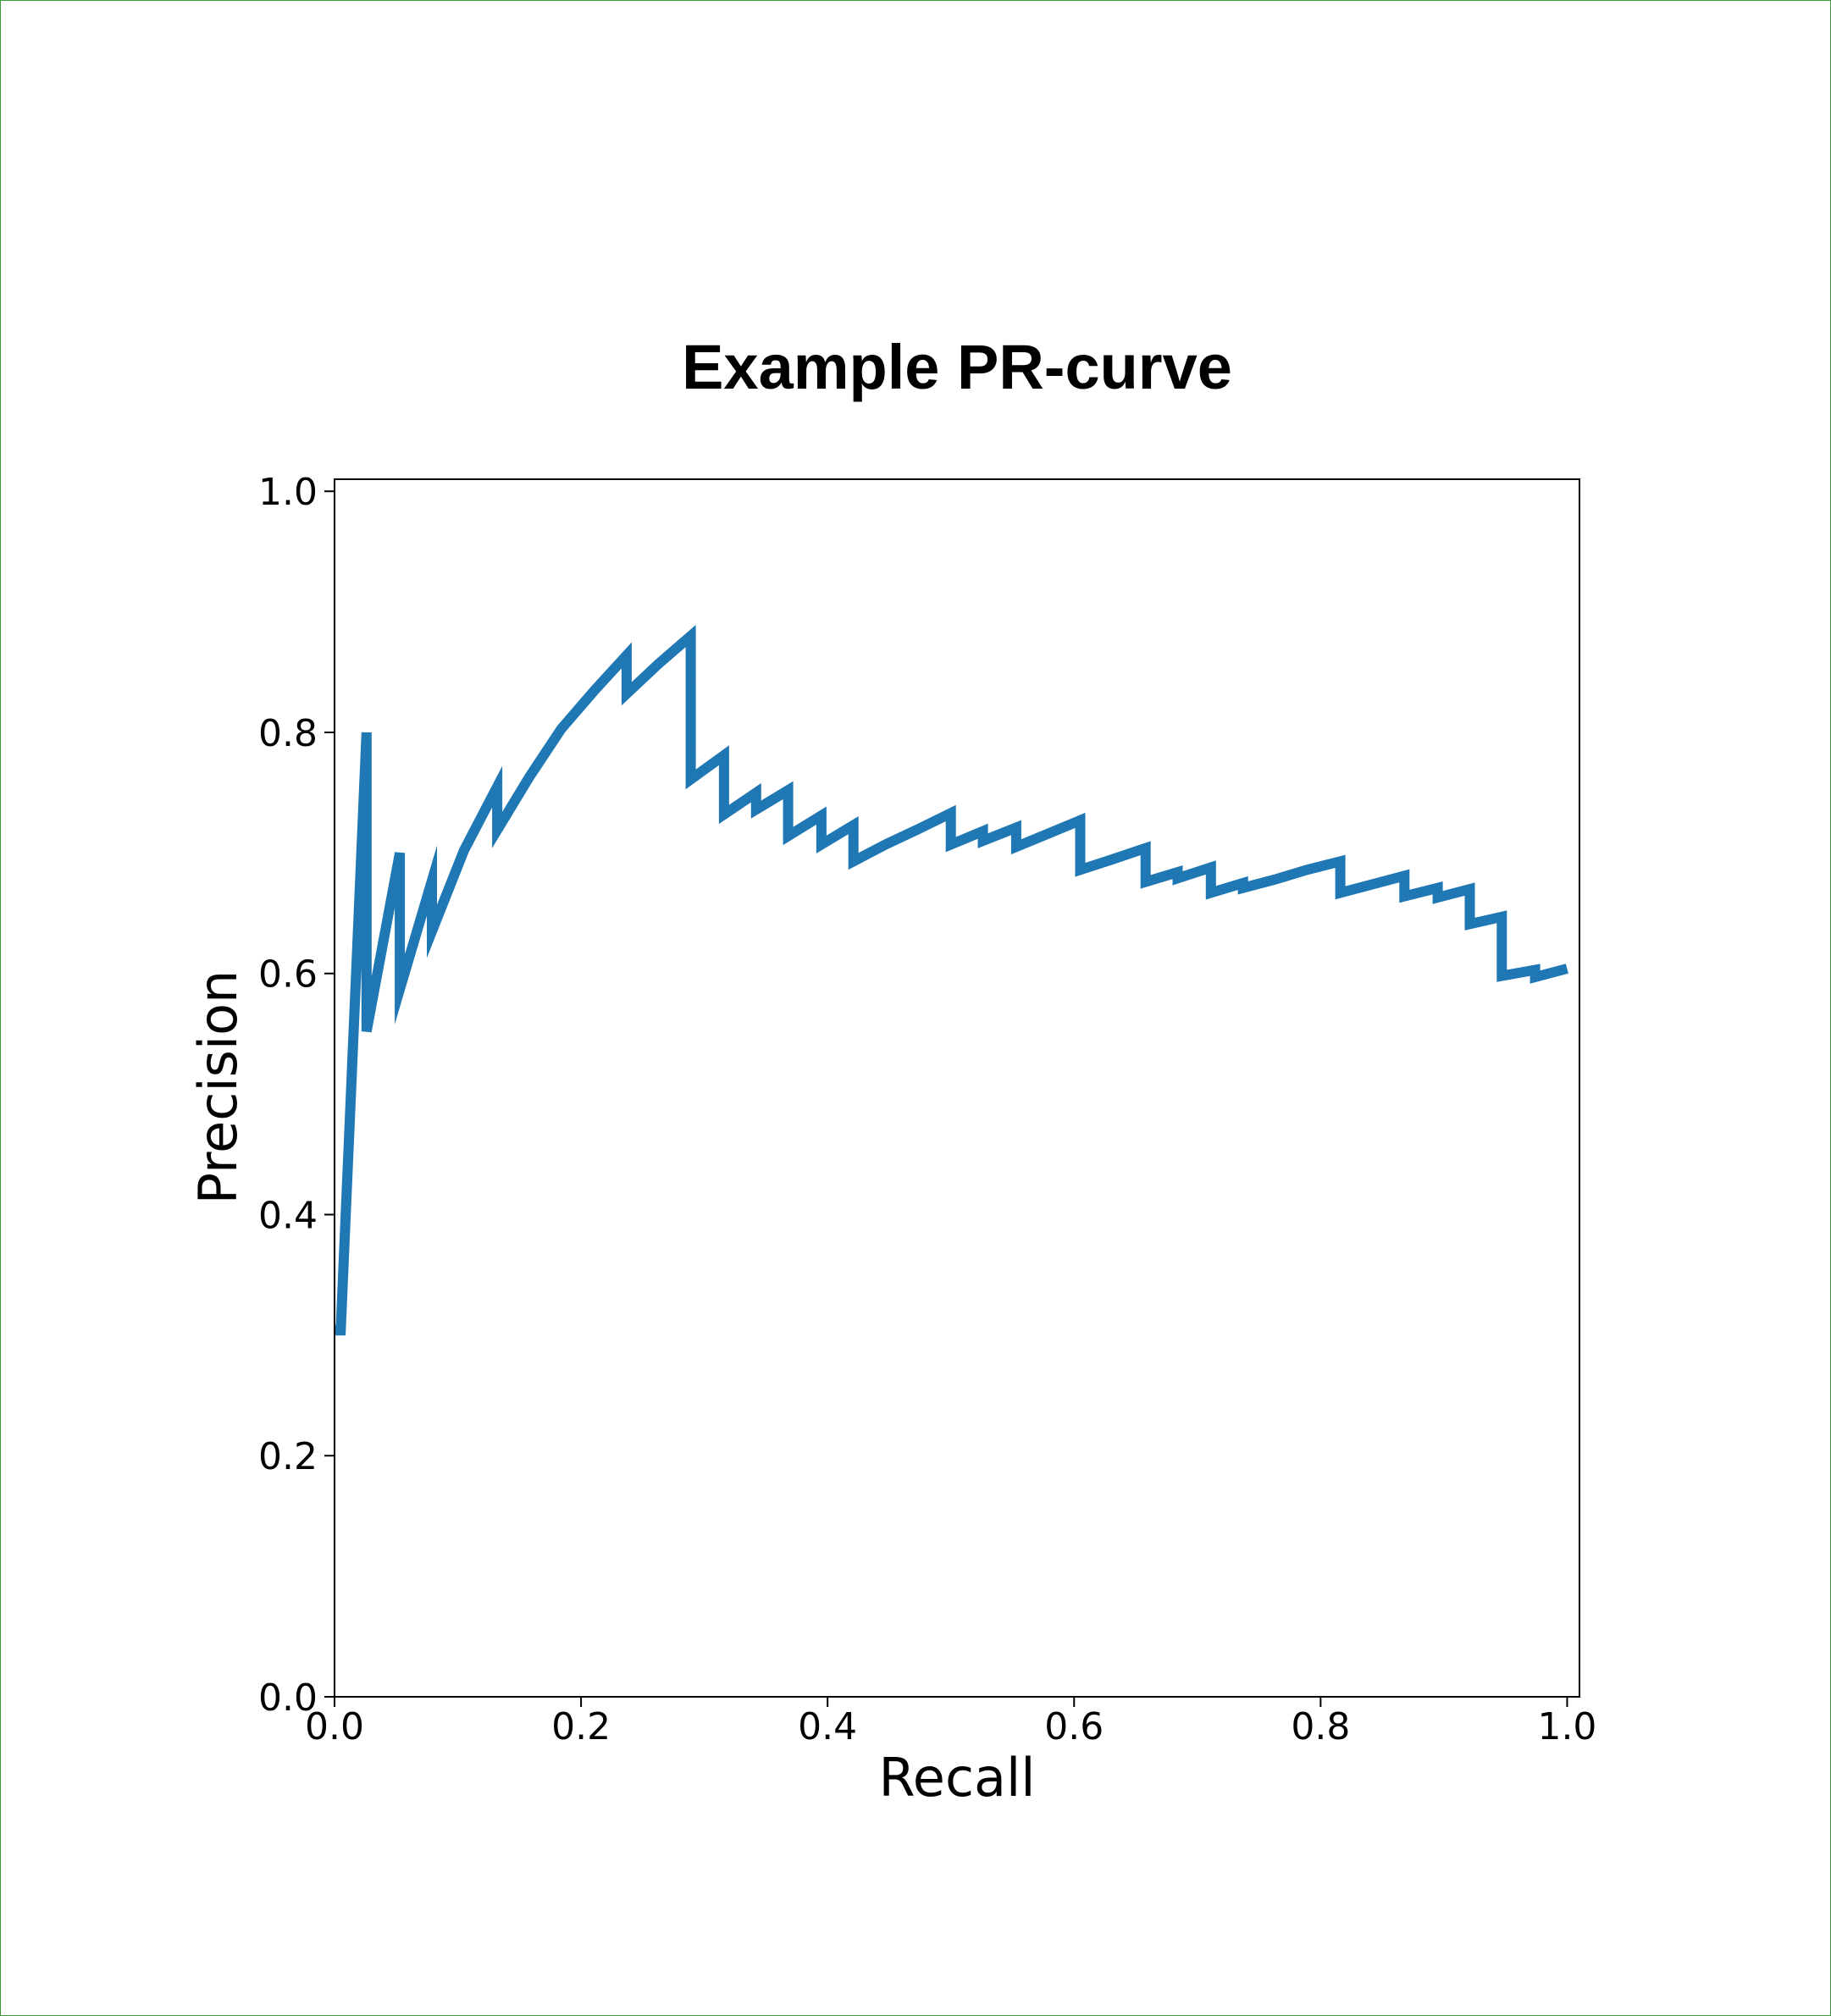 The image size is (1831, 2016). Describe the element at coordinates (288, 733) in the screenshot. I see `y-tick-label: 0.8` at that location.